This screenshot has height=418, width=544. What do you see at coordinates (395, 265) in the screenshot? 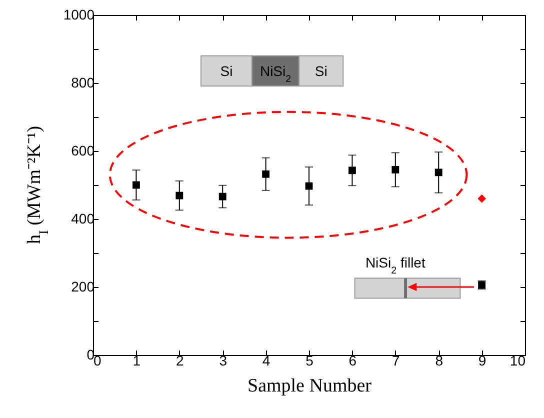
I see `annotation: NiSi$_{2}$ fillet` at bounding box center [395, 265].